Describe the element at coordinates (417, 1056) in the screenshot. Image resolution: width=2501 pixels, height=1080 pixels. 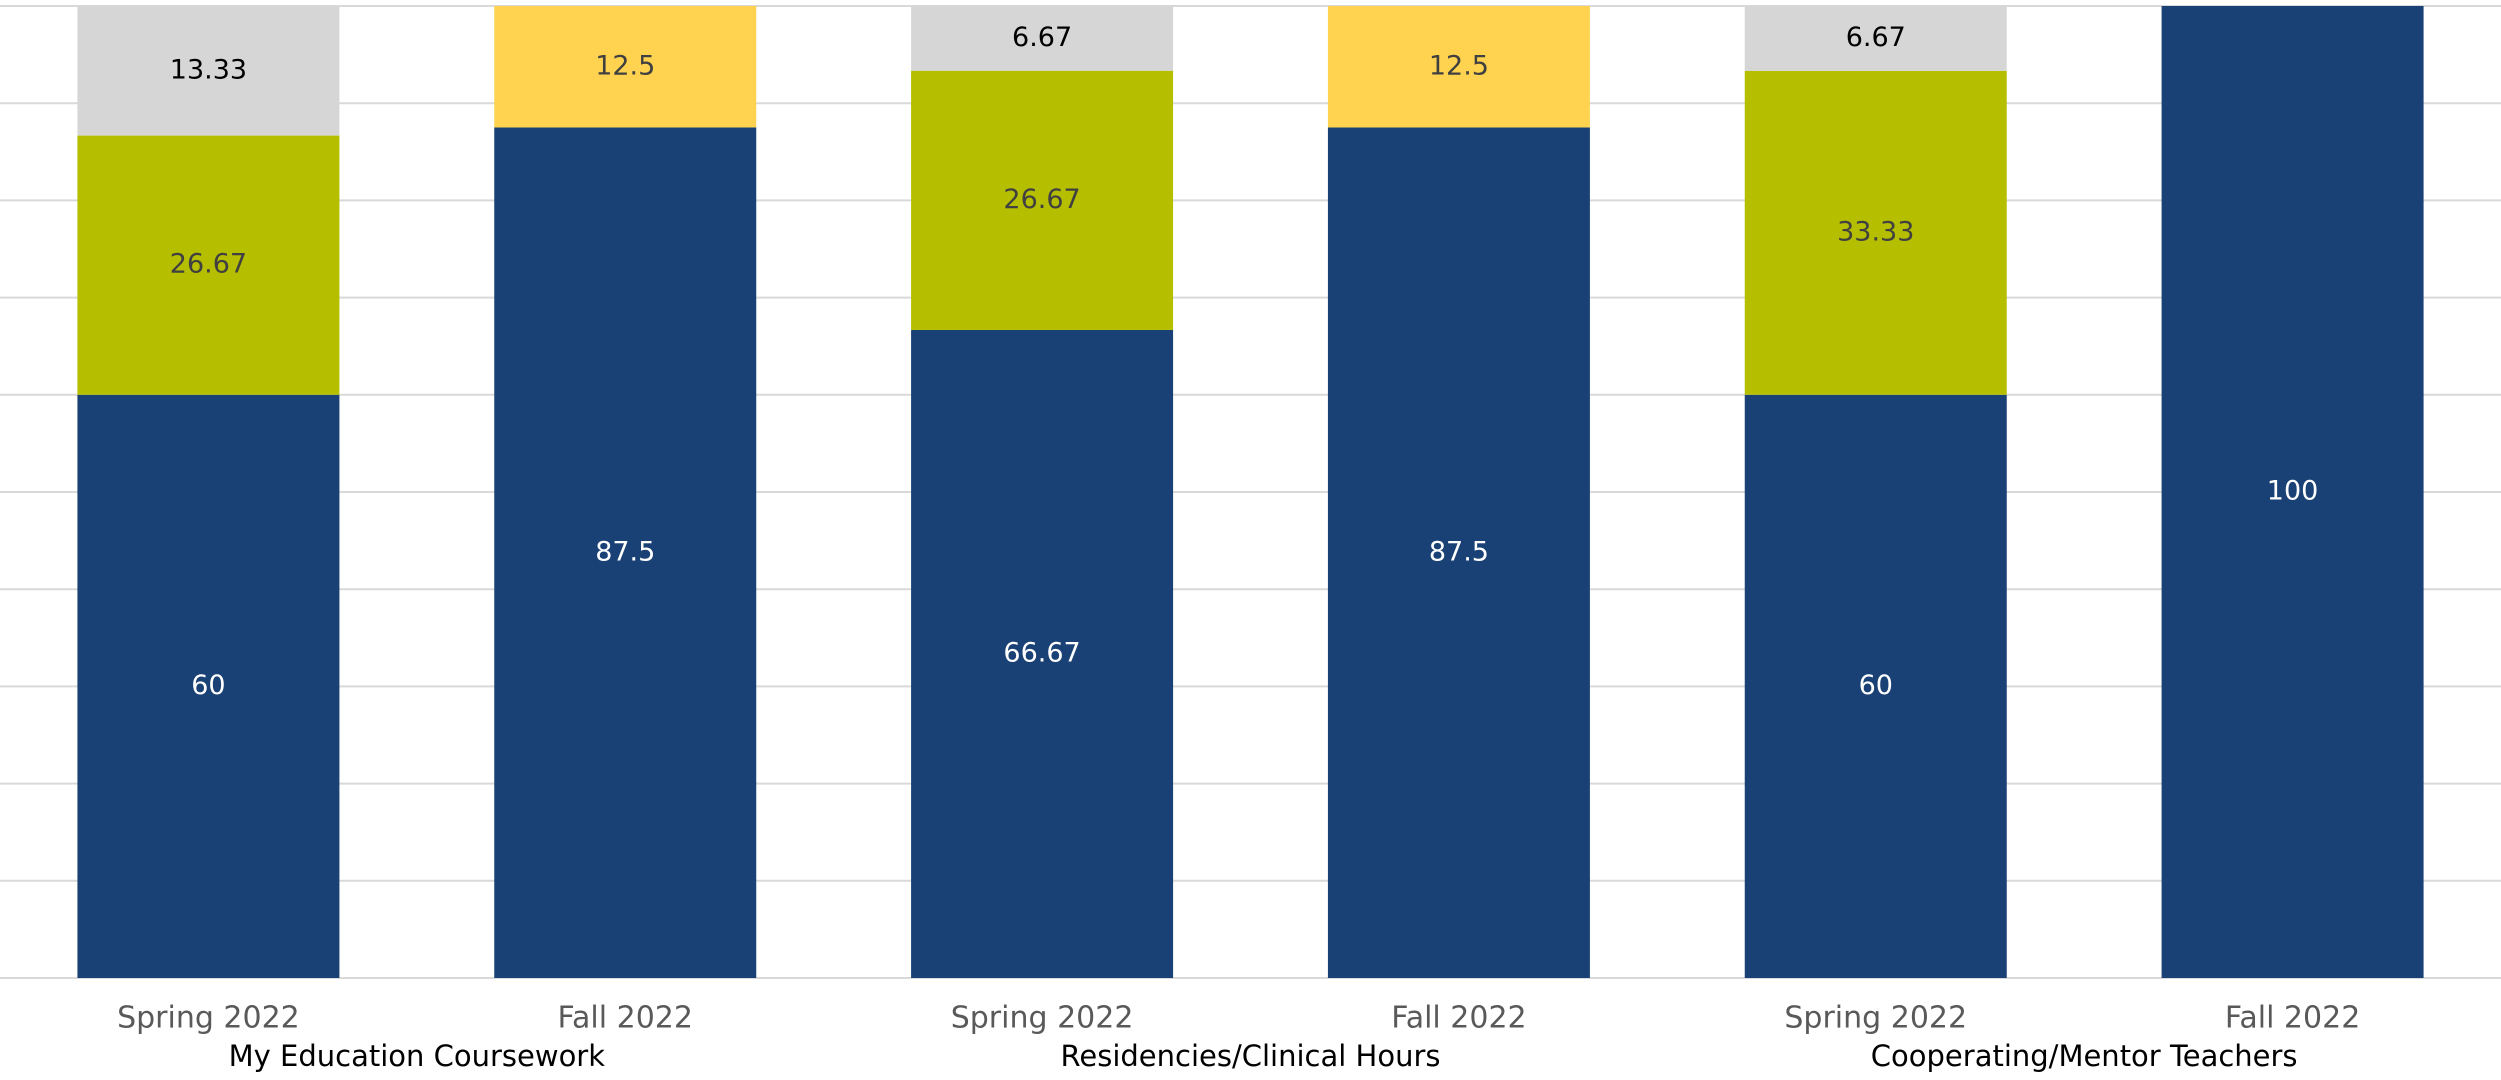
I see `group-label: My Education Coursework` at that location.